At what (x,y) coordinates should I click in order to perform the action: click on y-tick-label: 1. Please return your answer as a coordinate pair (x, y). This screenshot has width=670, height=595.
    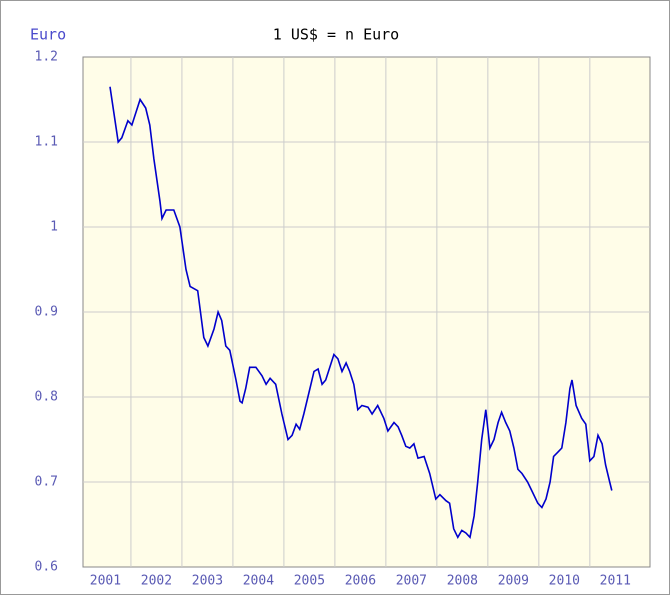
    Looking at the image, I should click on (54, 227).